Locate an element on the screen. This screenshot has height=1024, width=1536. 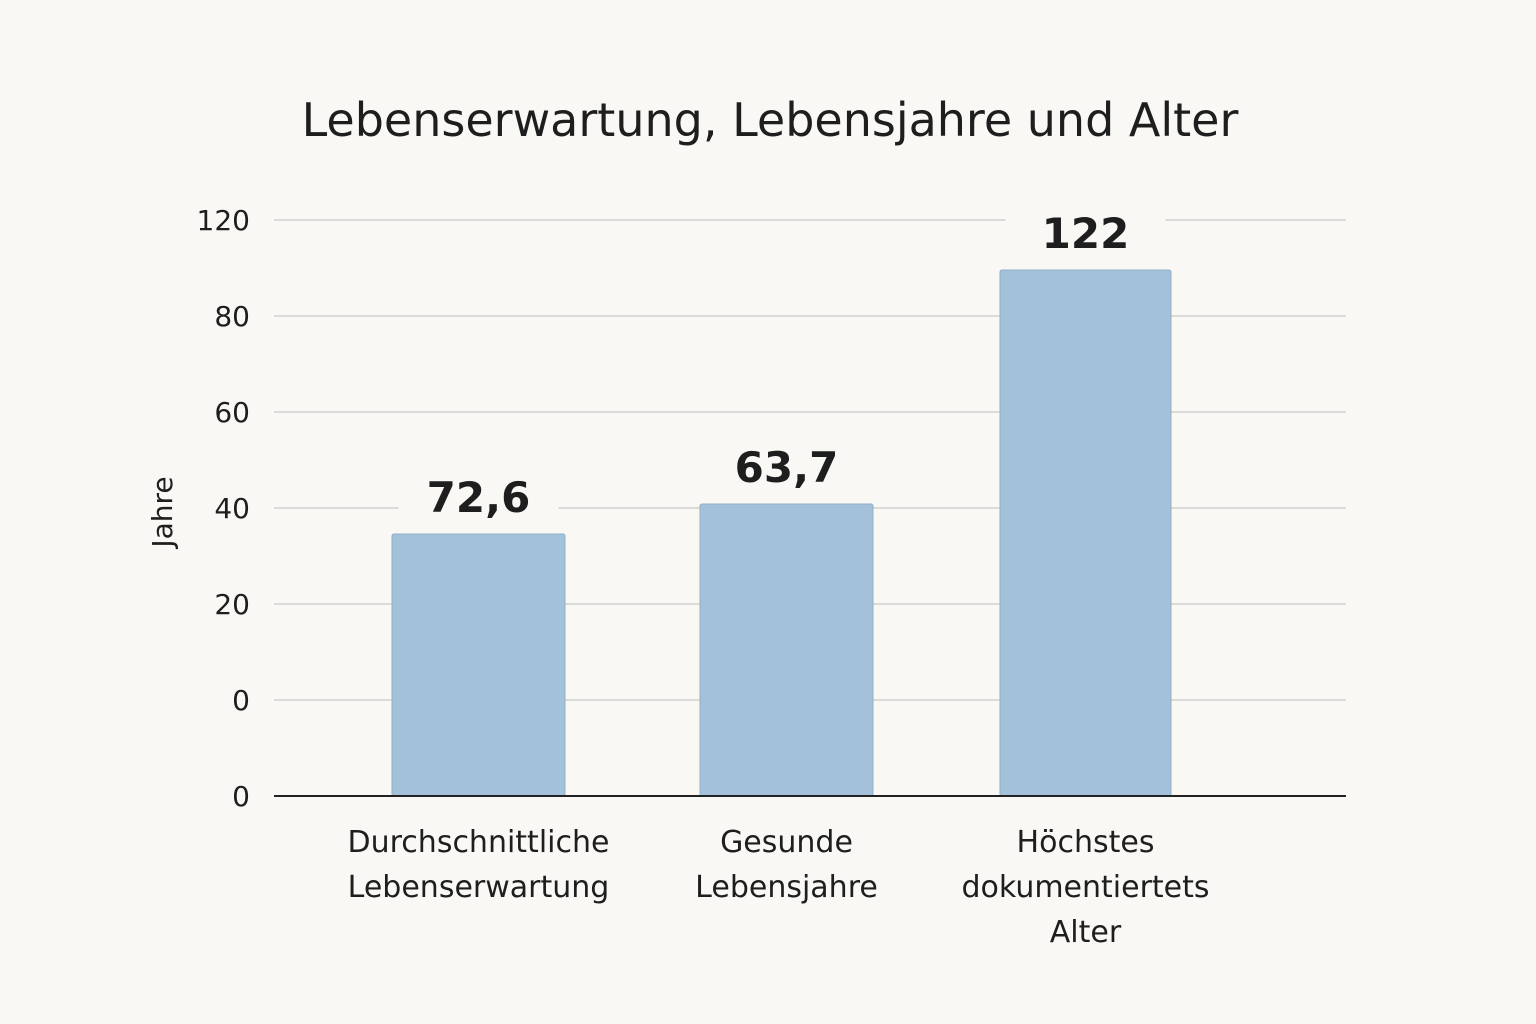
x-tick-label: Alter is located at coordinates (1086, 932).